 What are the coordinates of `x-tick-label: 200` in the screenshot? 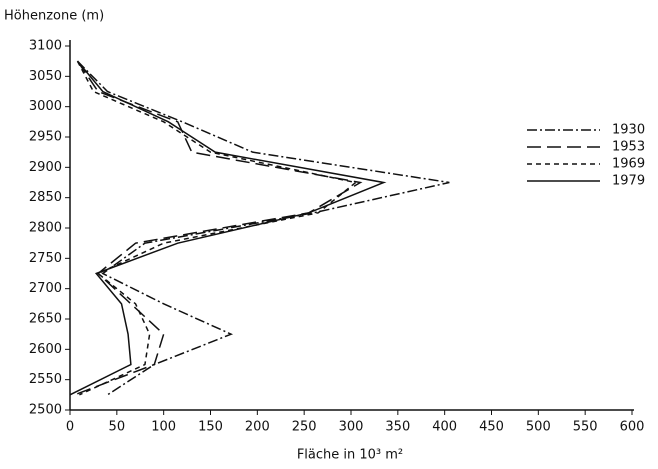 It's located at (257, 427).